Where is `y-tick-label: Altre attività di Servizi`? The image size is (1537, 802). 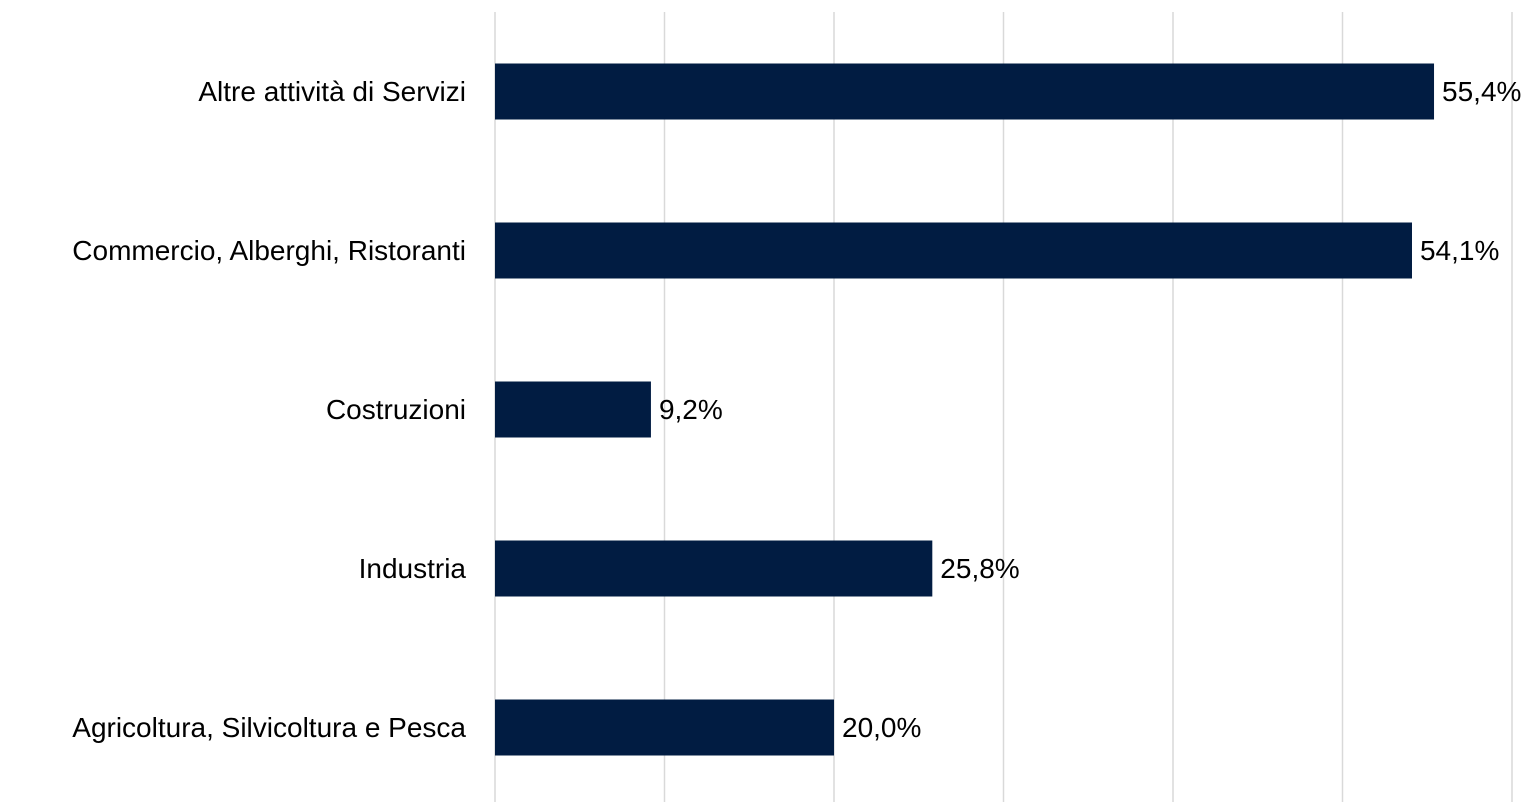
y-tick-label: Altre attività di Servizi is located at coordinates (332, 91).